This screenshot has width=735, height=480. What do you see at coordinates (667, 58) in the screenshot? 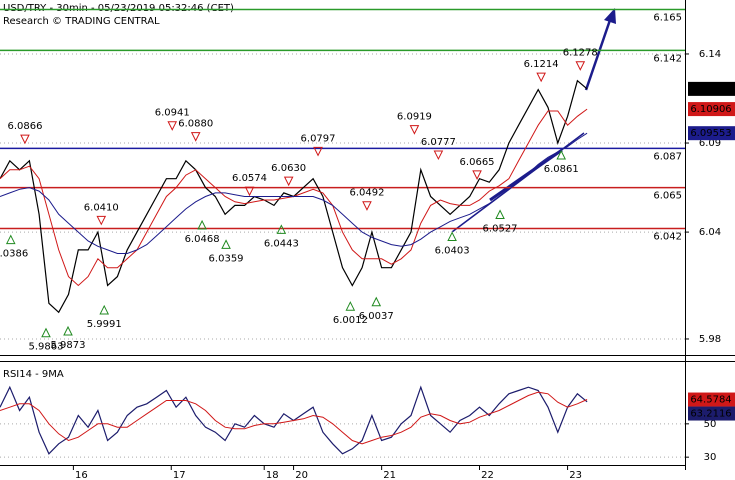
I see `level-label: 6.142` at bounding box center [667, 58].